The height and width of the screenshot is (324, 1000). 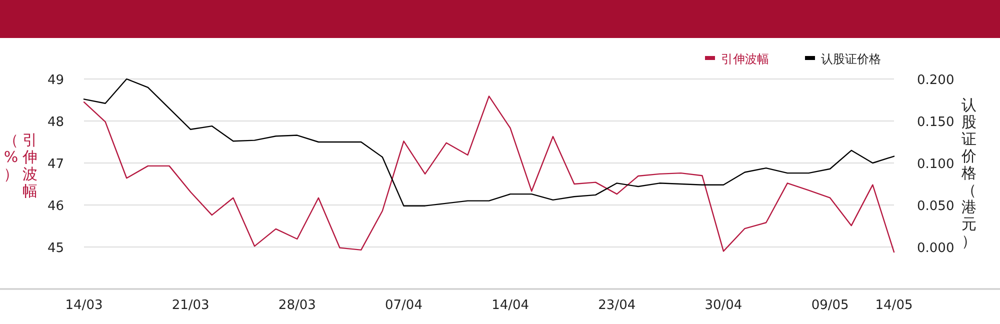 I want to click on legend-label: 引伸波幅, so click(x=745, y=59).